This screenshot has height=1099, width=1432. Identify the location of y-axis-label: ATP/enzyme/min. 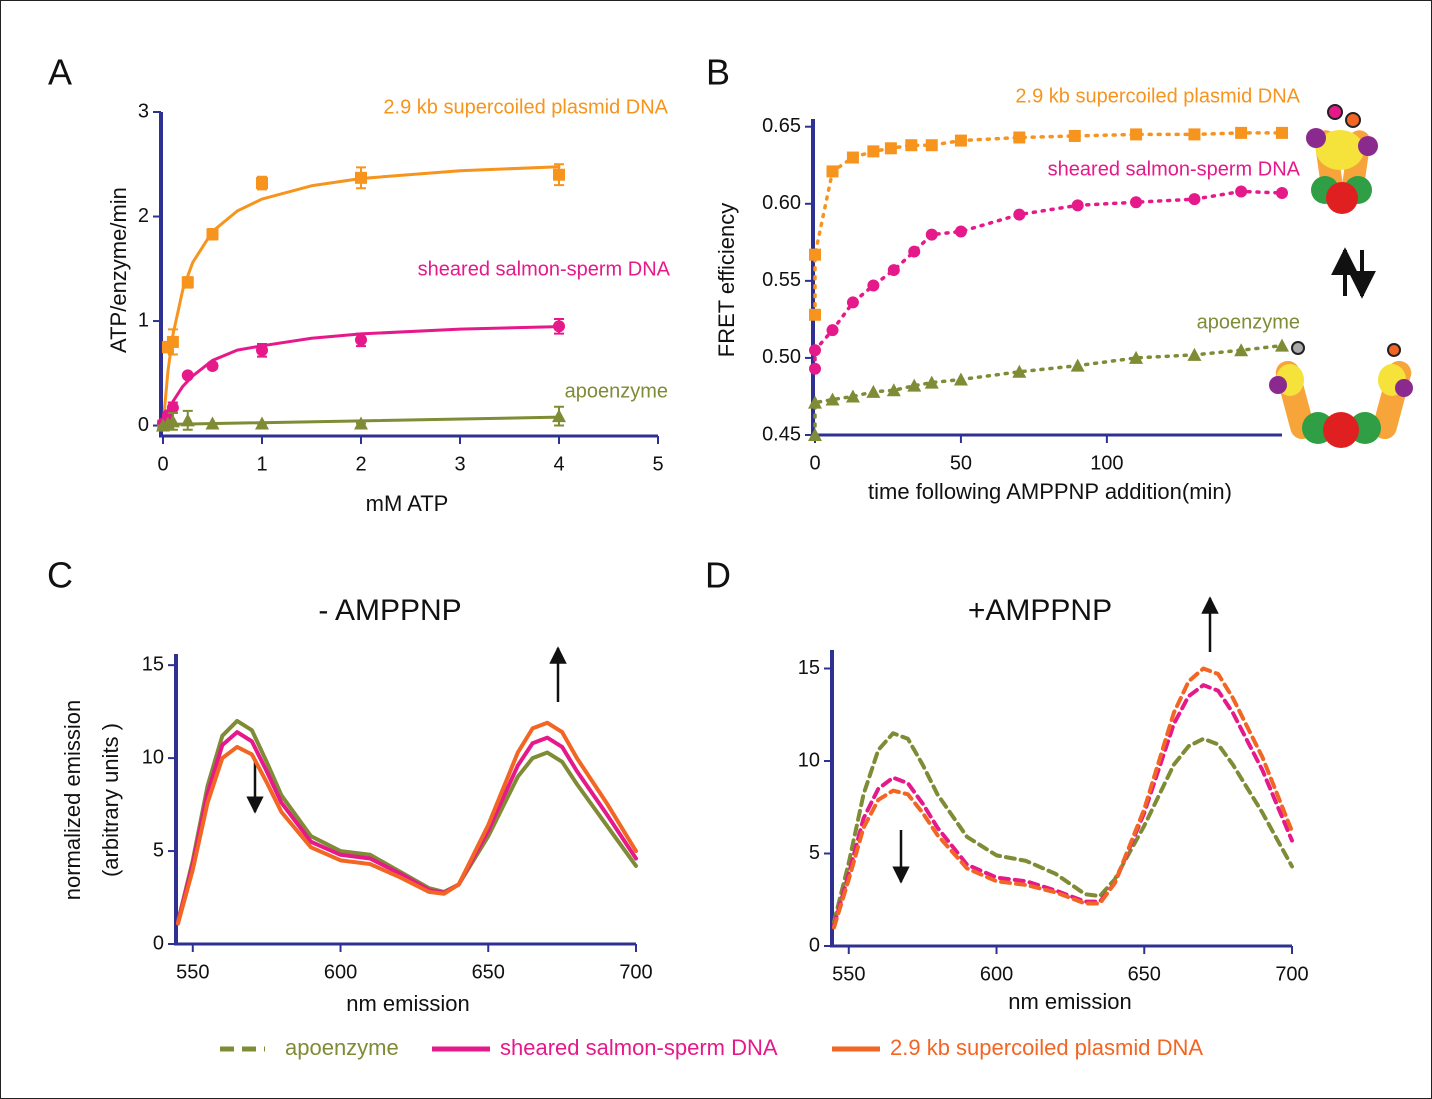
(118, 270).